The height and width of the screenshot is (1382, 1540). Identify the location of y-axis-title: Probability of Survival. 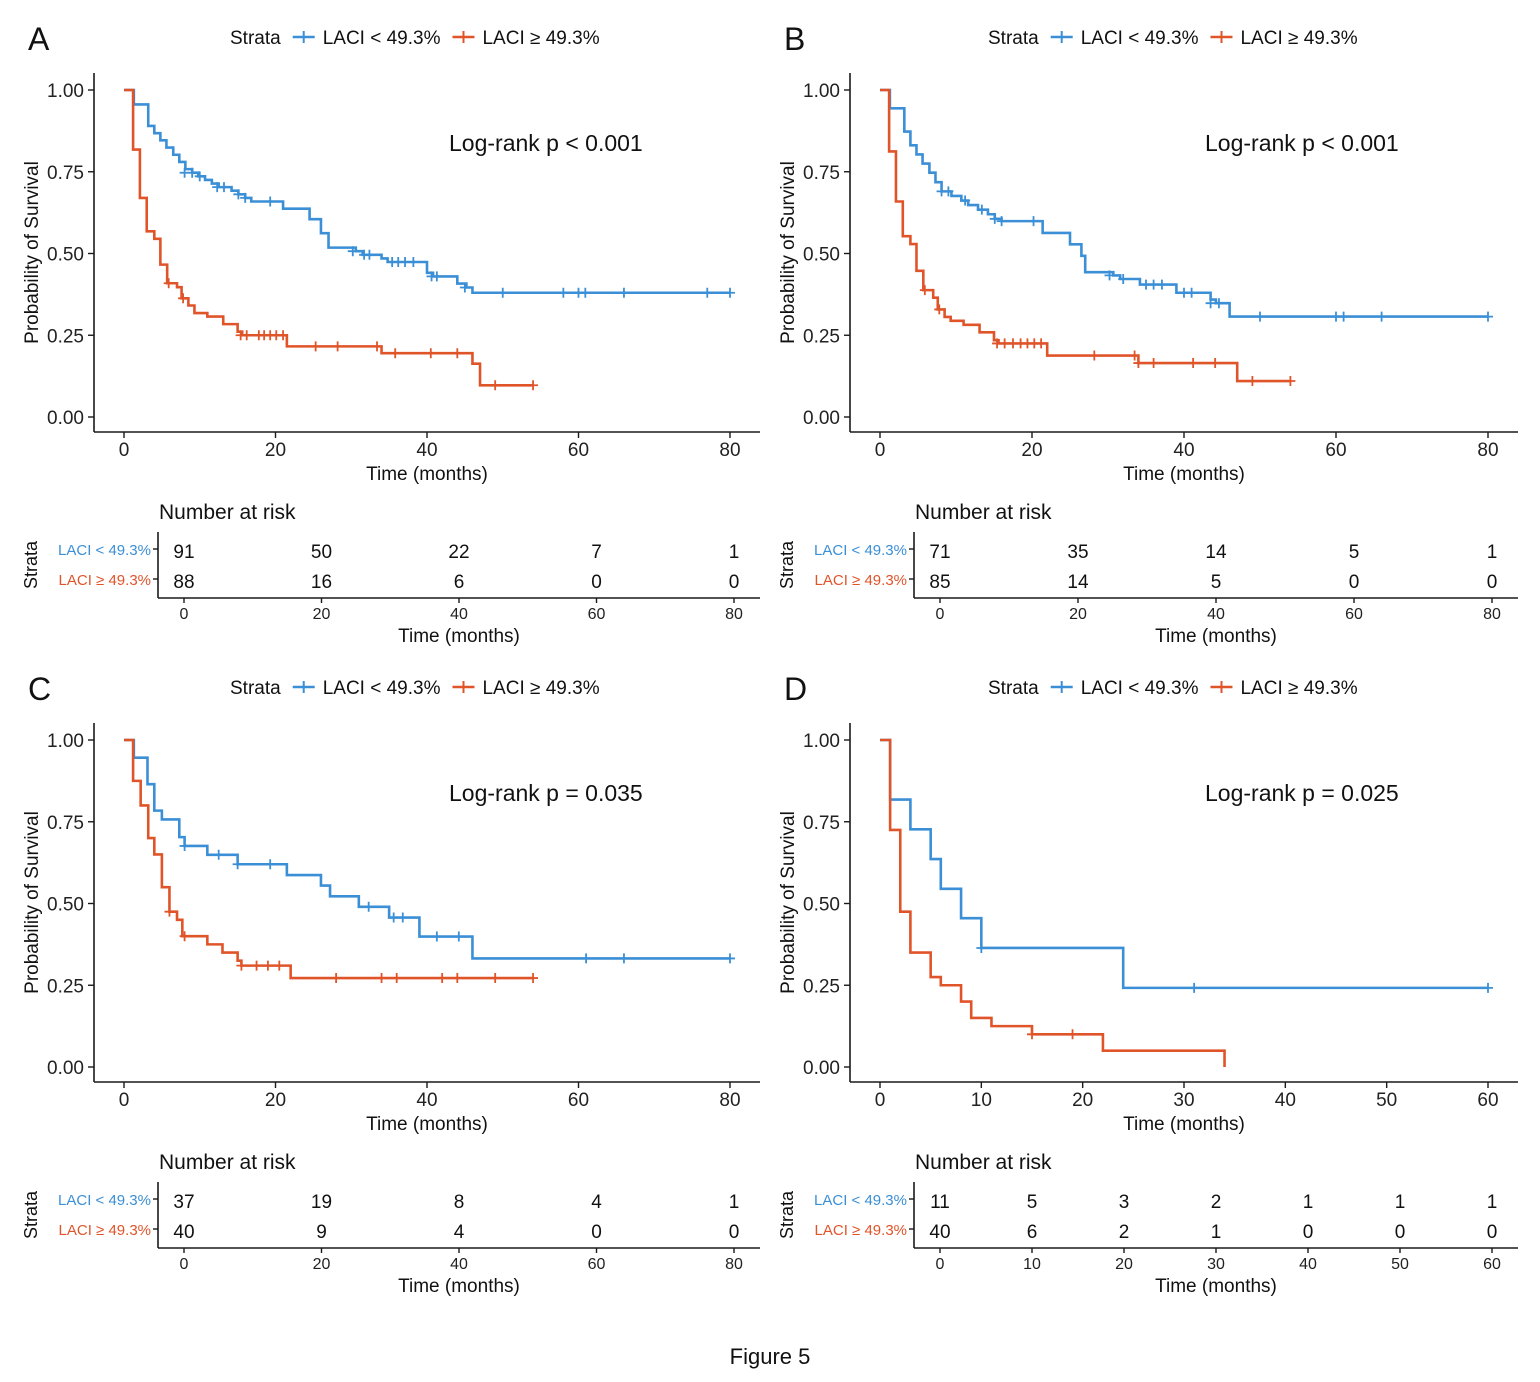
(788, 252).